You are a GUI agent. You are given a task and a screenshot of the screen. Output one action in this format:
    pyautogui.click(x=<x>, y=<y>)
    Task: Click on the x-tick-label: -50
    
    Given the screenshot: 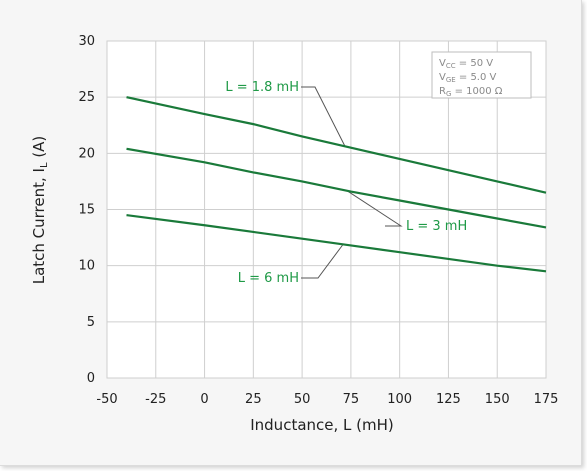 What is the action you would take?
    pyautogui.click(x=106, y=399)
    